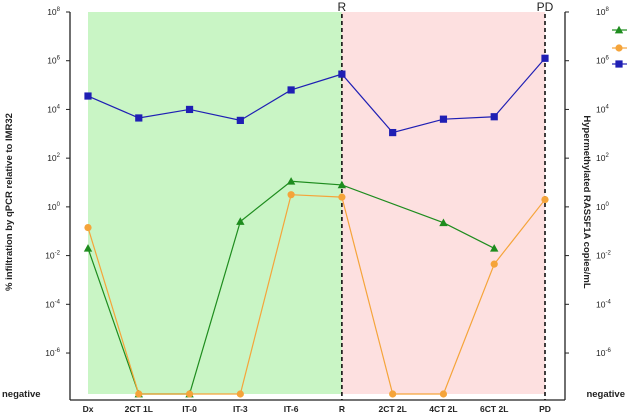  I want to click on x-tick-label: 2CT 1L, so click(139, 408).